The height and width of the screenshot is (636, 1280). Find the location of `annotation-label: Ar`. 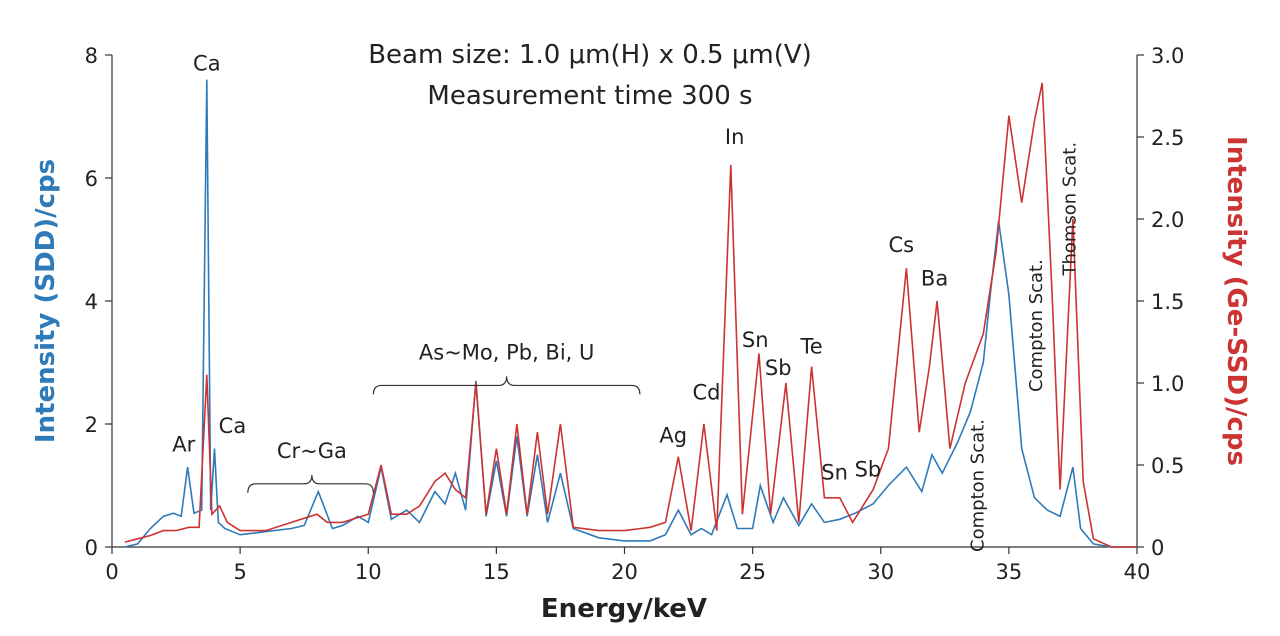

annotation-label: Ar is located at coordinates (183, 445).